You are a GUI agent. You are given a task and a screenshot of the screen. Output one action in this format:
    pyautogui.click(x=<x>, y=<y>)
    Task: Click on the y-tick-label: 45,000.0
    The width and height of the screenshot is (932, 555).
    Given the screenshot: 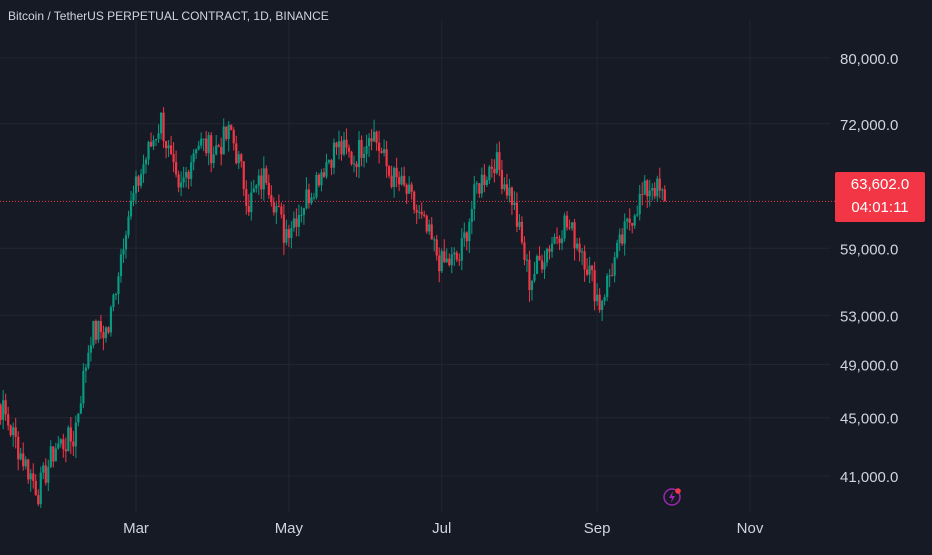 What is the action you would take?
    pyautogui.click(x=869, y=419)
    